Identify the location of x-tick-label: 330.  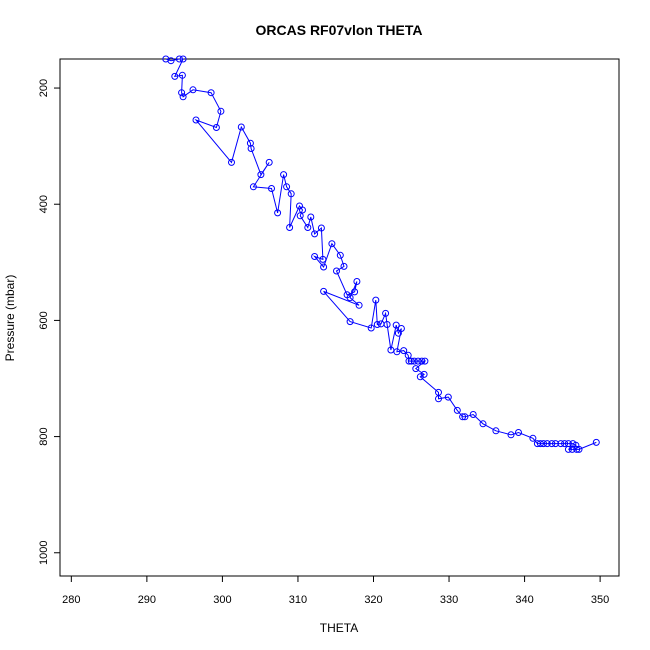
(449, 600).